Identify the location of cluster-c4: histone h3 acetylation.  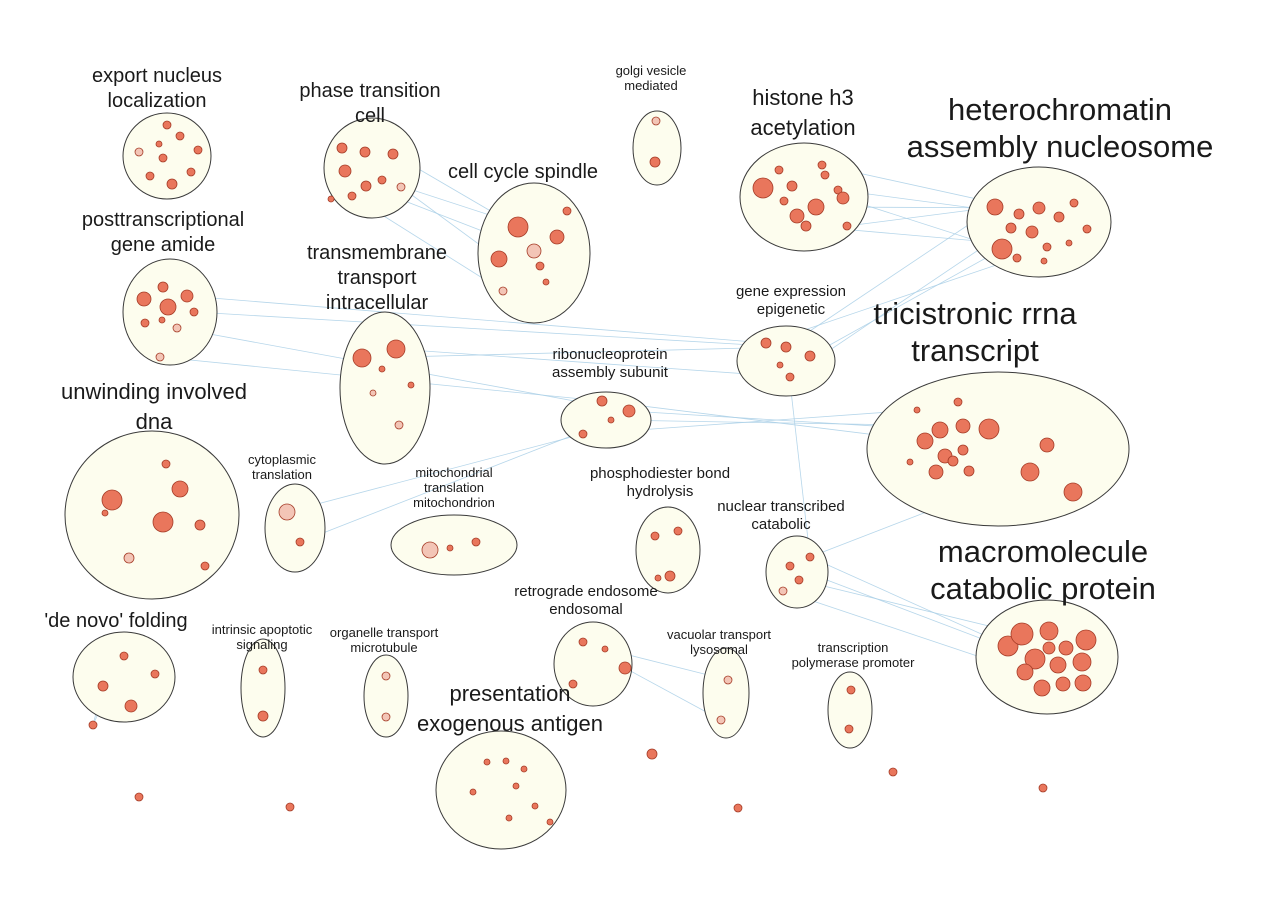
(804, 168).